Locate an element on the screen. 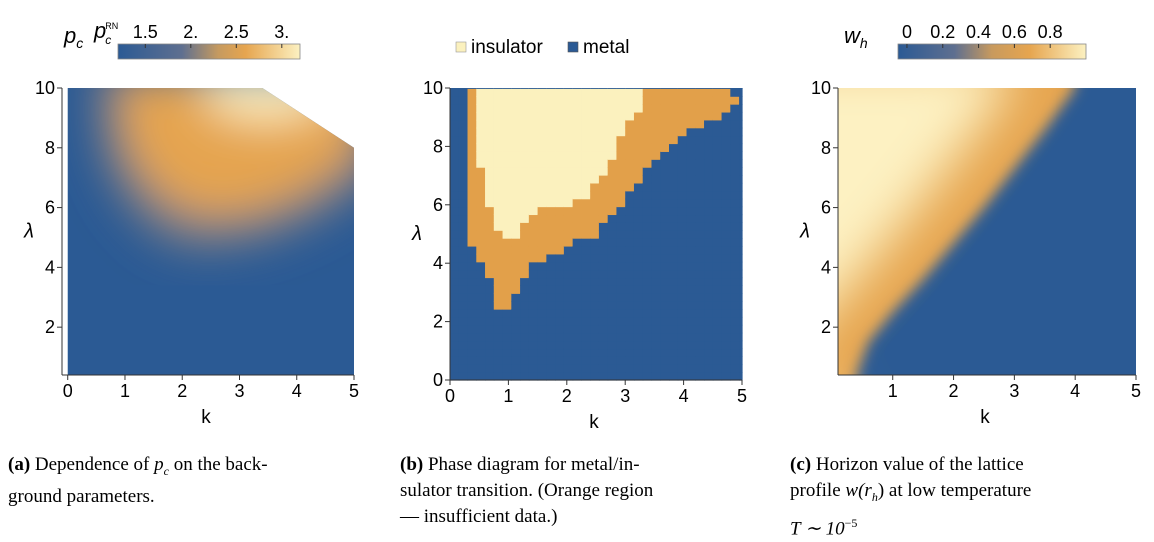  x-axis-label: k is located at coordinates (206, 417).